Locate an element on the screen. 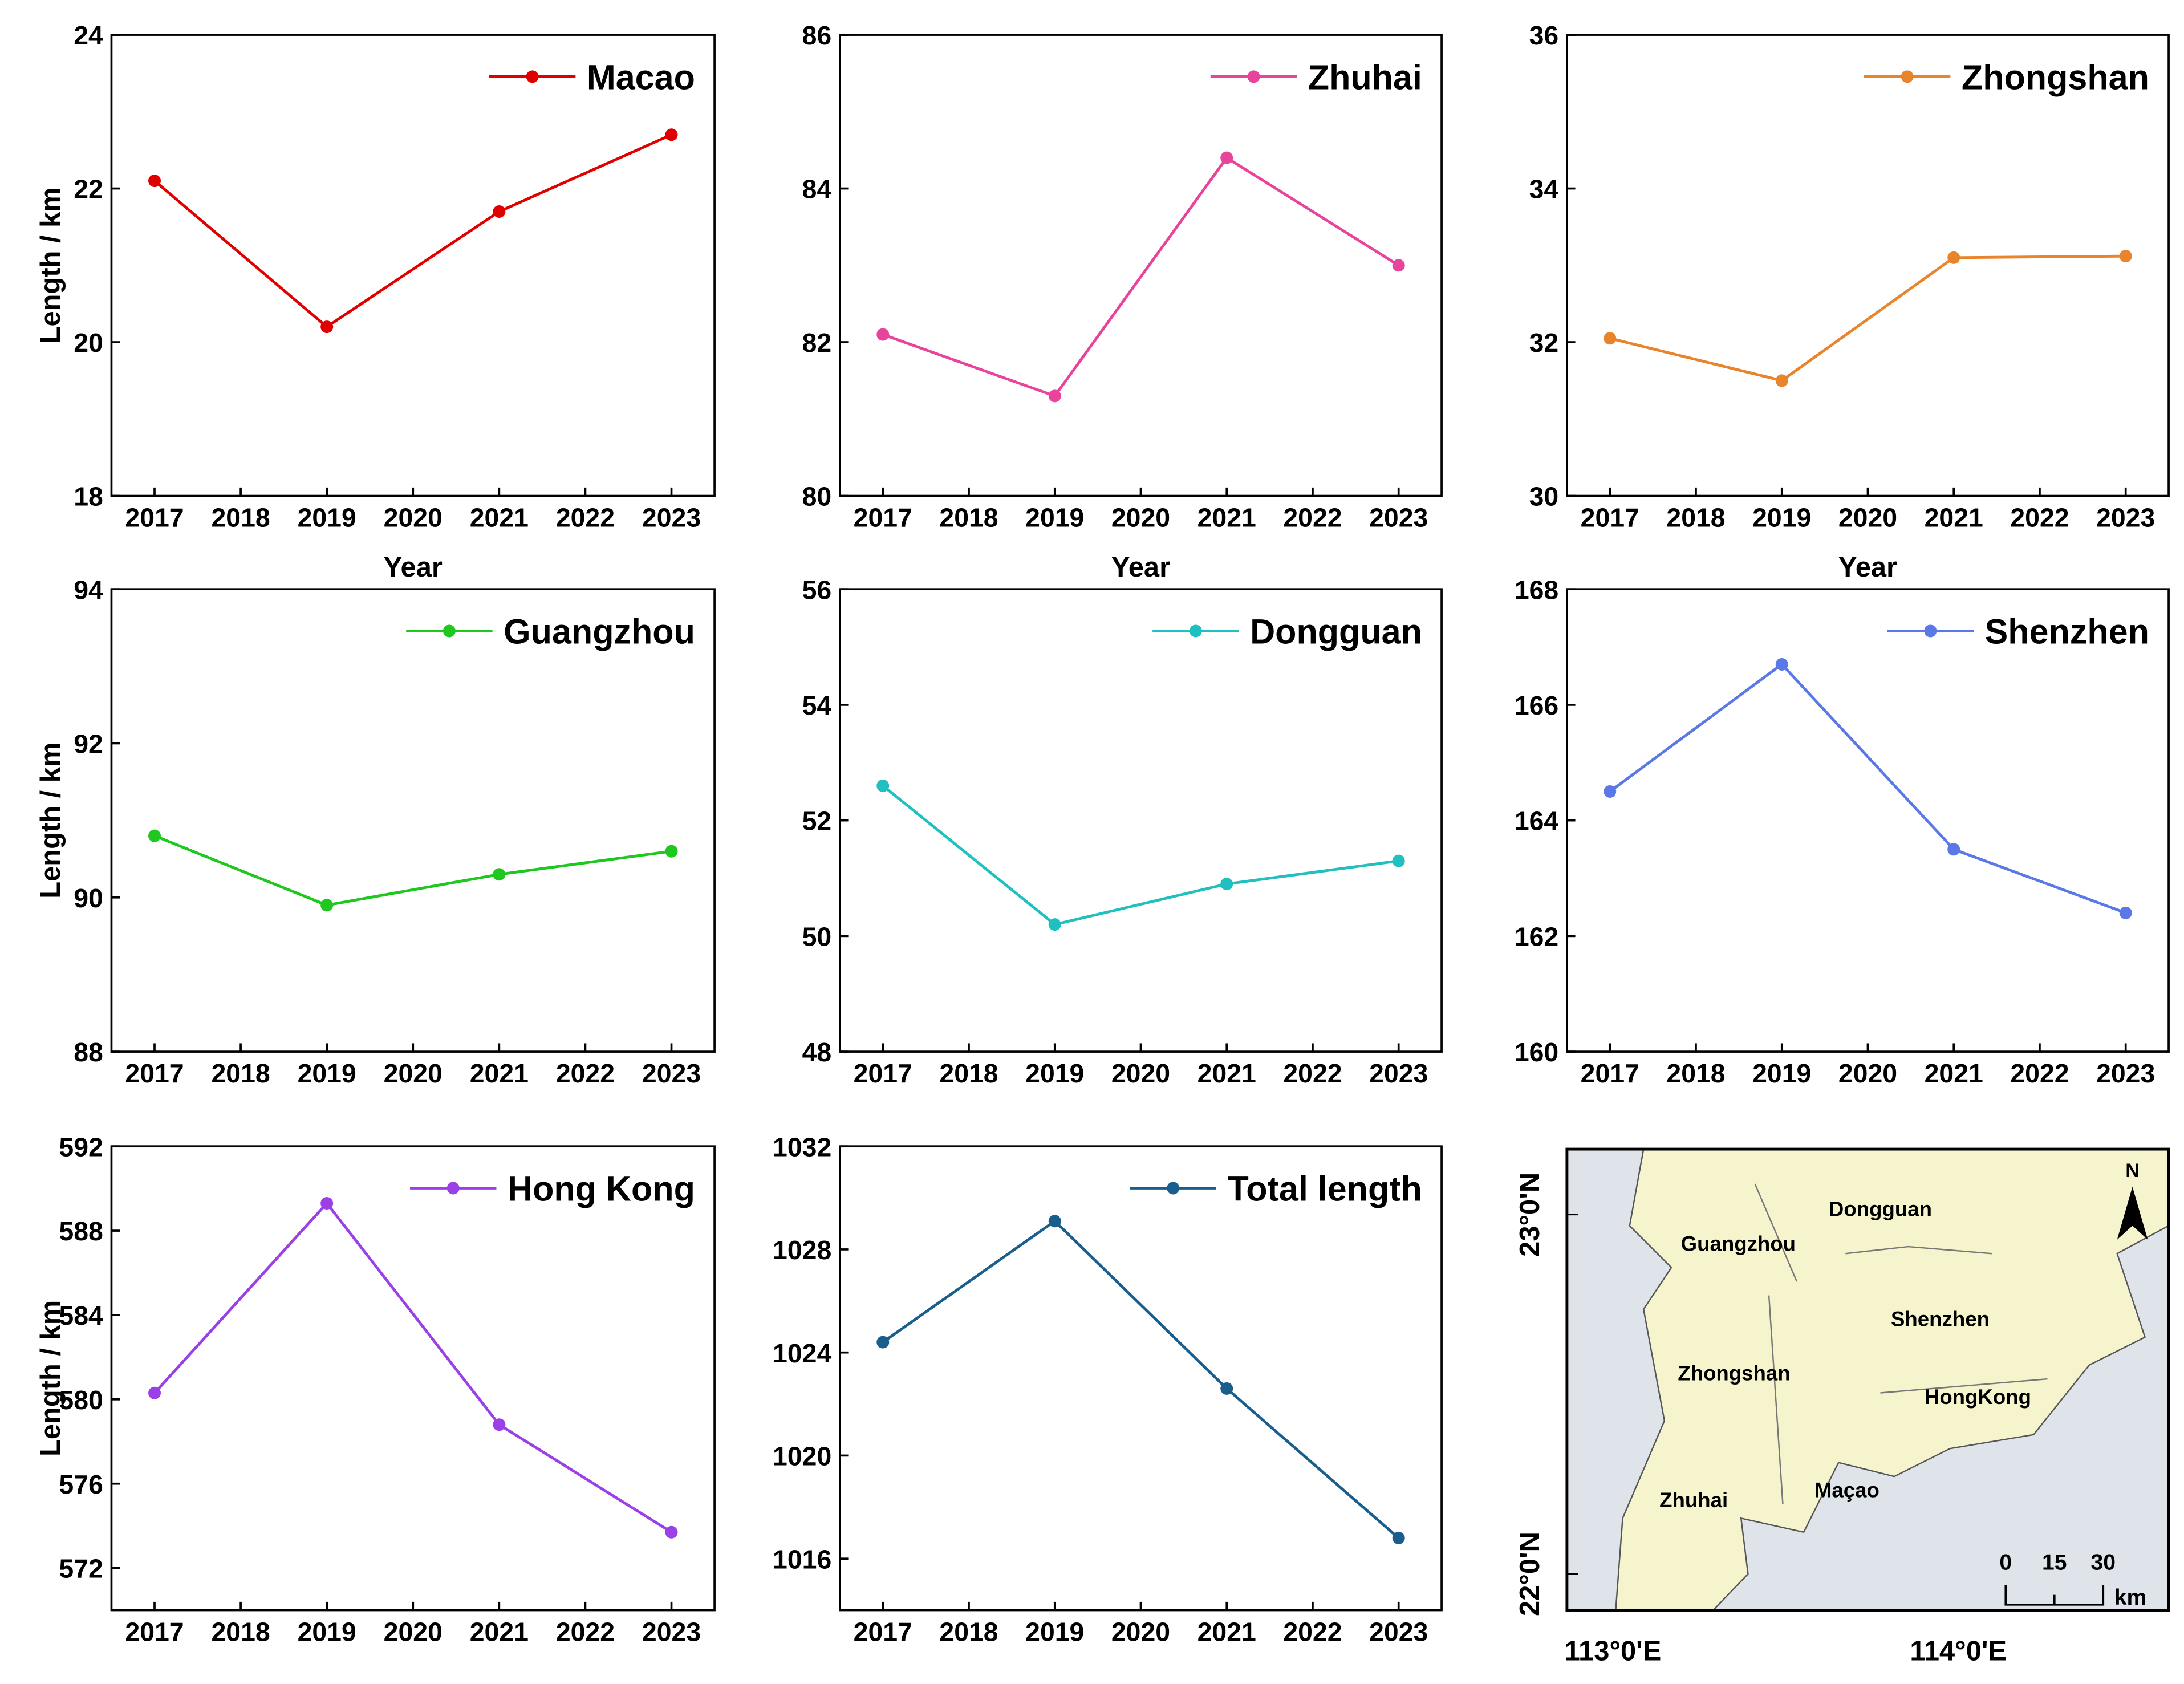  y-tick-label: 1016 is located at coordinates (802, 1559).